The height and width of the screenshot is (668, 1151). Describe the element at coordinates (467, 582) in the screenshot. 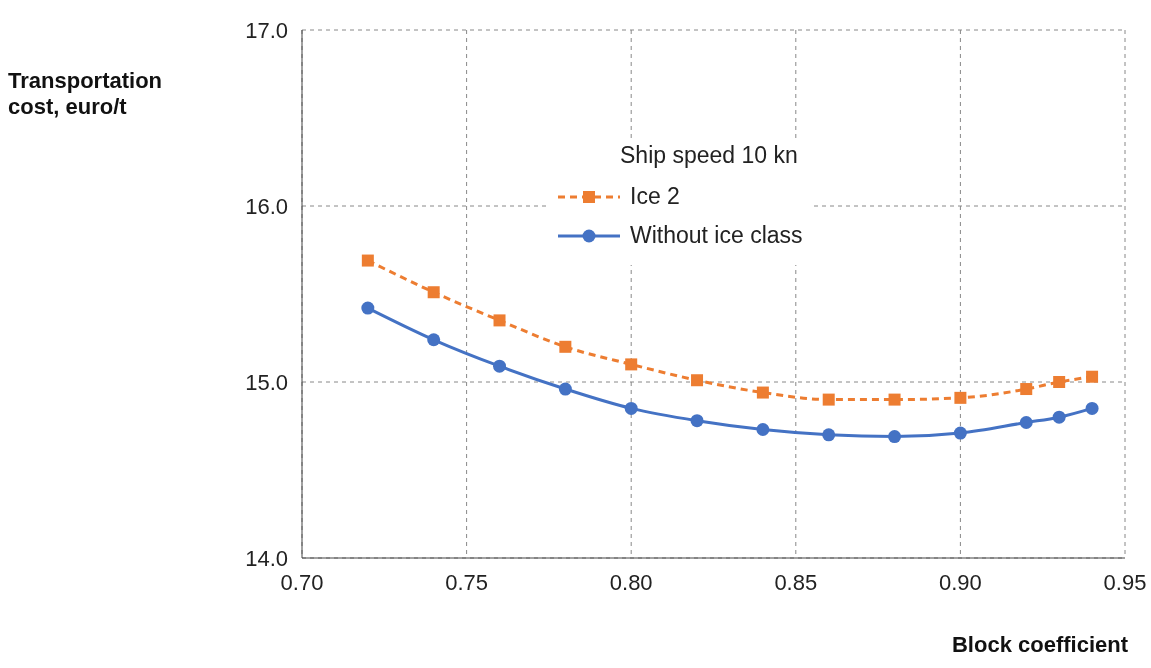

I see `x-tick-label: 0.75` at that location.